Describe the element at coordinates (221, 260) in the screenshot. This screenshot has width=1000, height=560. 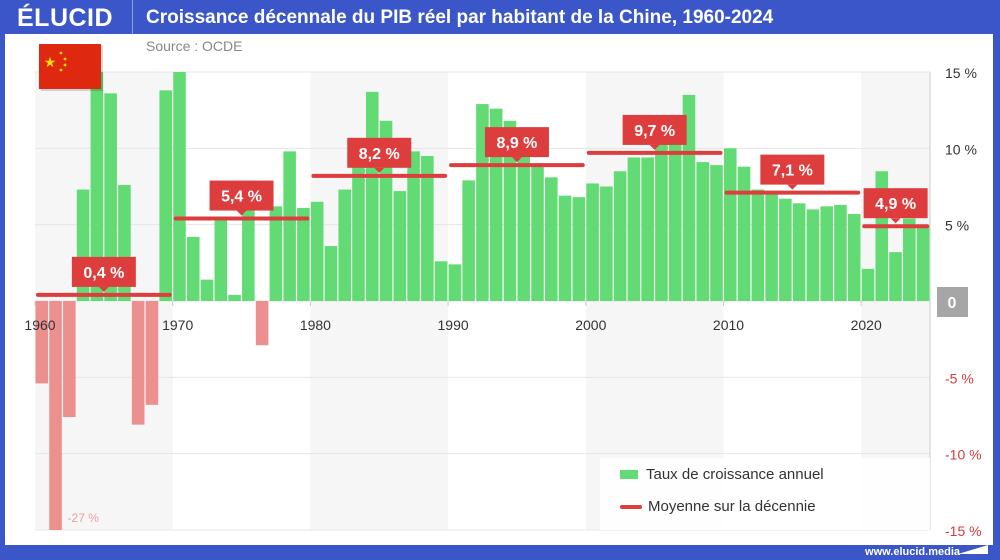
I see `bar-1973` at that location.